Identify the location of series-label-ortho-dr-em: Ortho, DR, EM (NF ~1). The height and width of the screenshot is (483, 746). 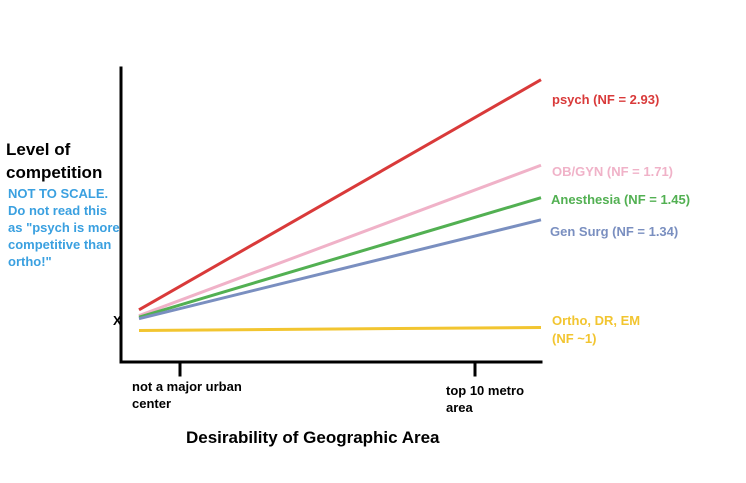
(596, 329).